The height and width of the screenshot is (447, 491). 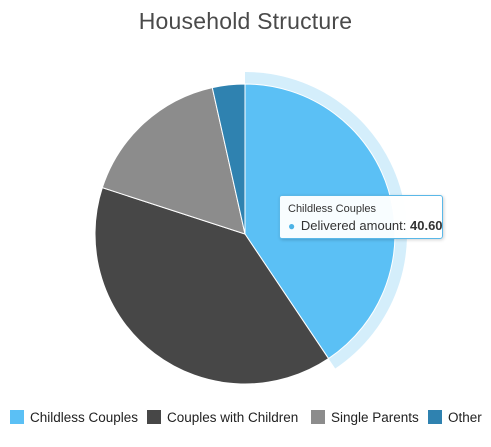 I want to click on pie-slice-other, so click(x=228, y=159).